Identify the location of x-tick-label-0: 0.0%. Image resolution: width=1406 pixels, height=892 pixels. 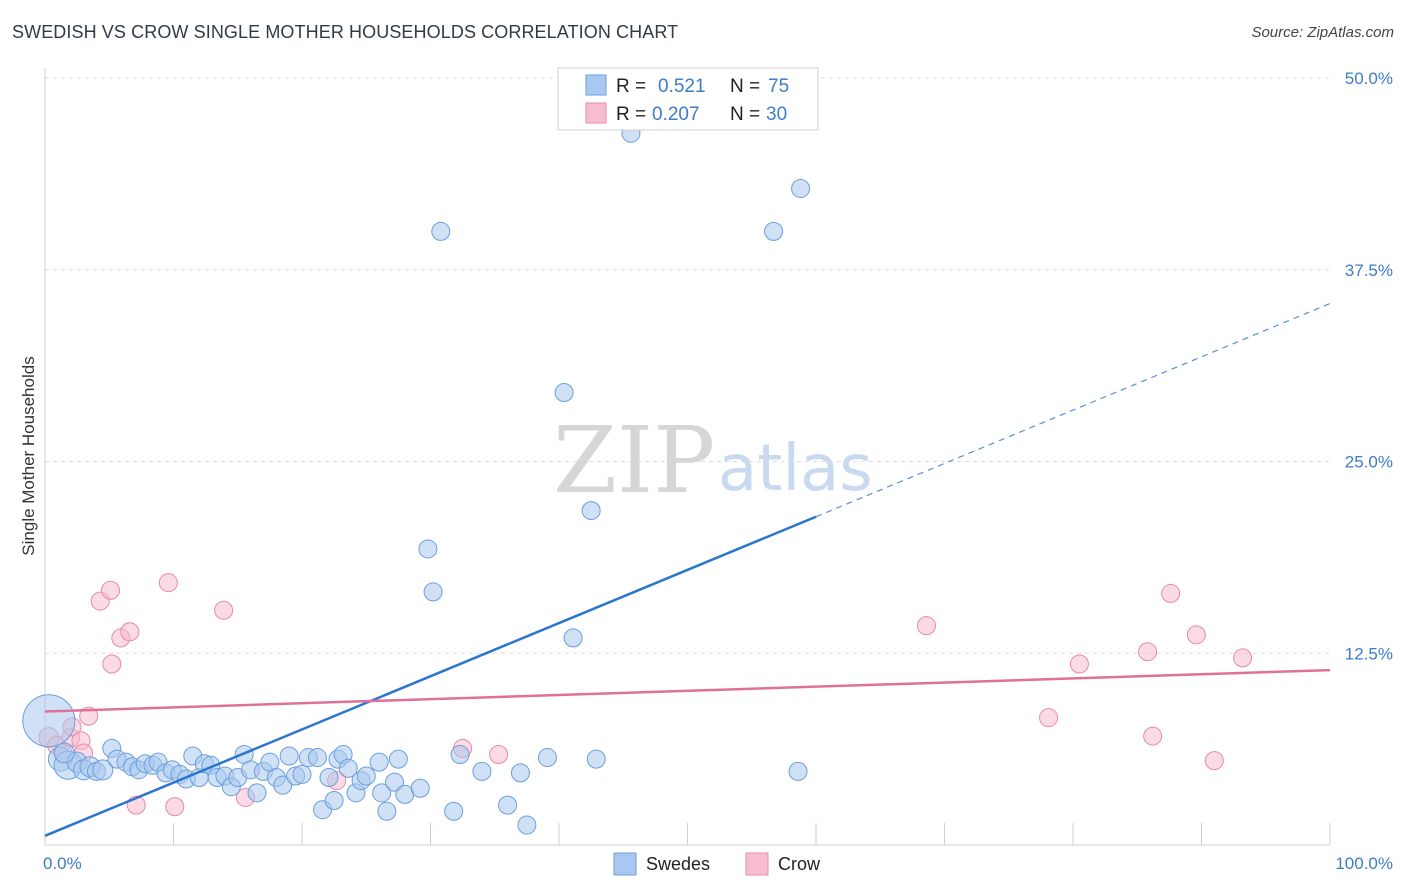
(62, 863).